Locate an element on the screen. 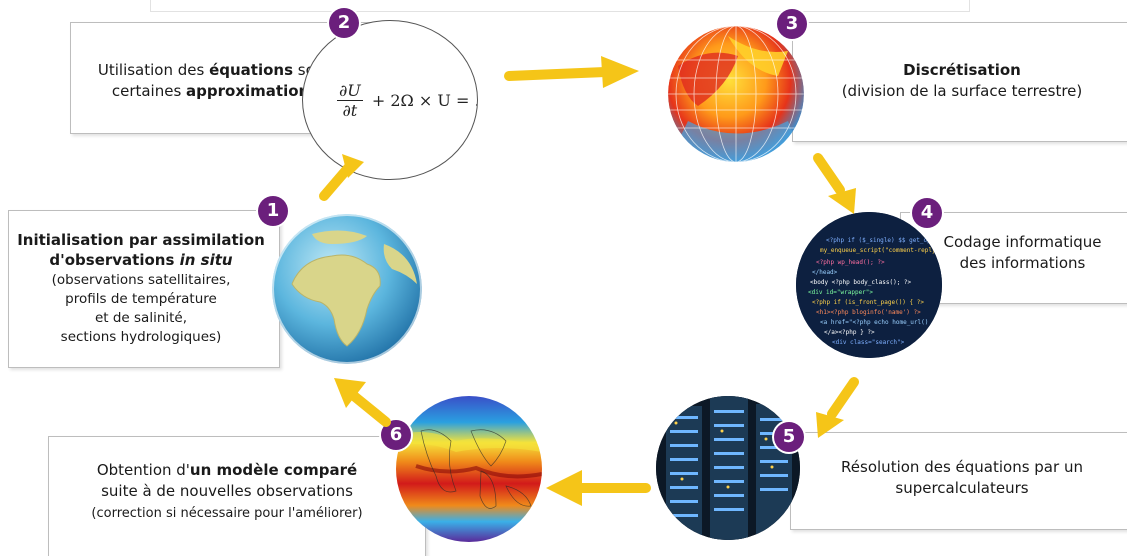 The width and height of the screenshot is (1127, 556). equation-image: ∂U ∂t + 2Ω × U = . is located at coordinates (390, 100).